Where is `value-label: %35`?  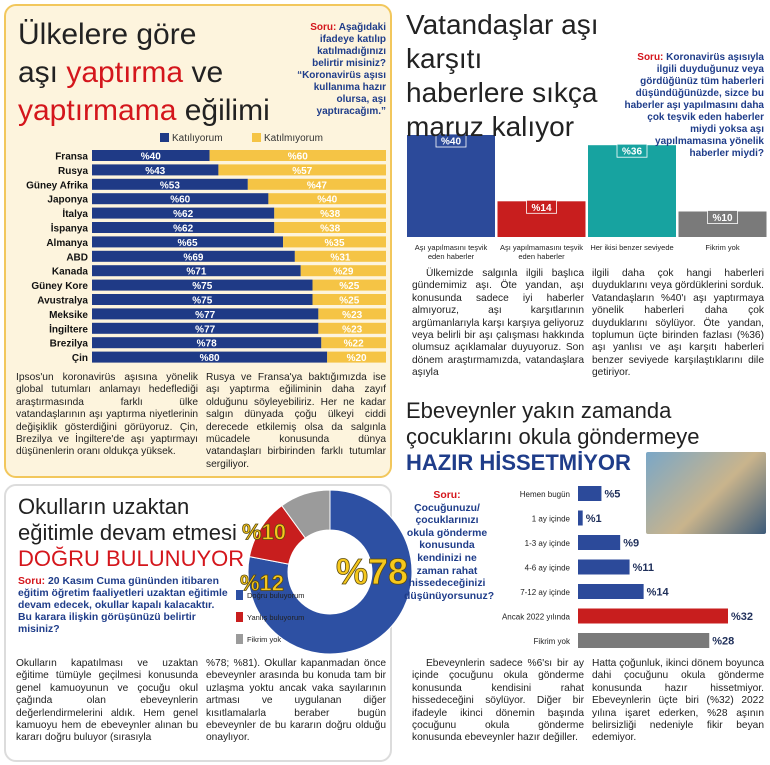
value-label: %35 is located at coordinates (335, 243).